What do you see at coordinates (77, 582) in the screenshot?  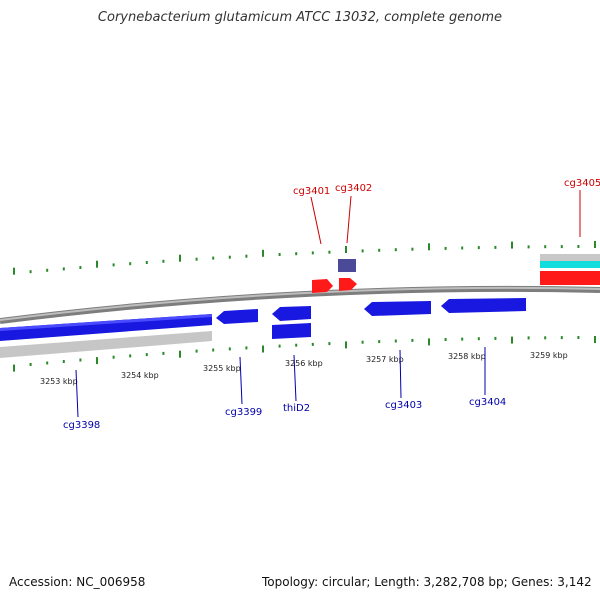 I see `accession-text: Accession: NC_006958` at bounding box center [77, 582].